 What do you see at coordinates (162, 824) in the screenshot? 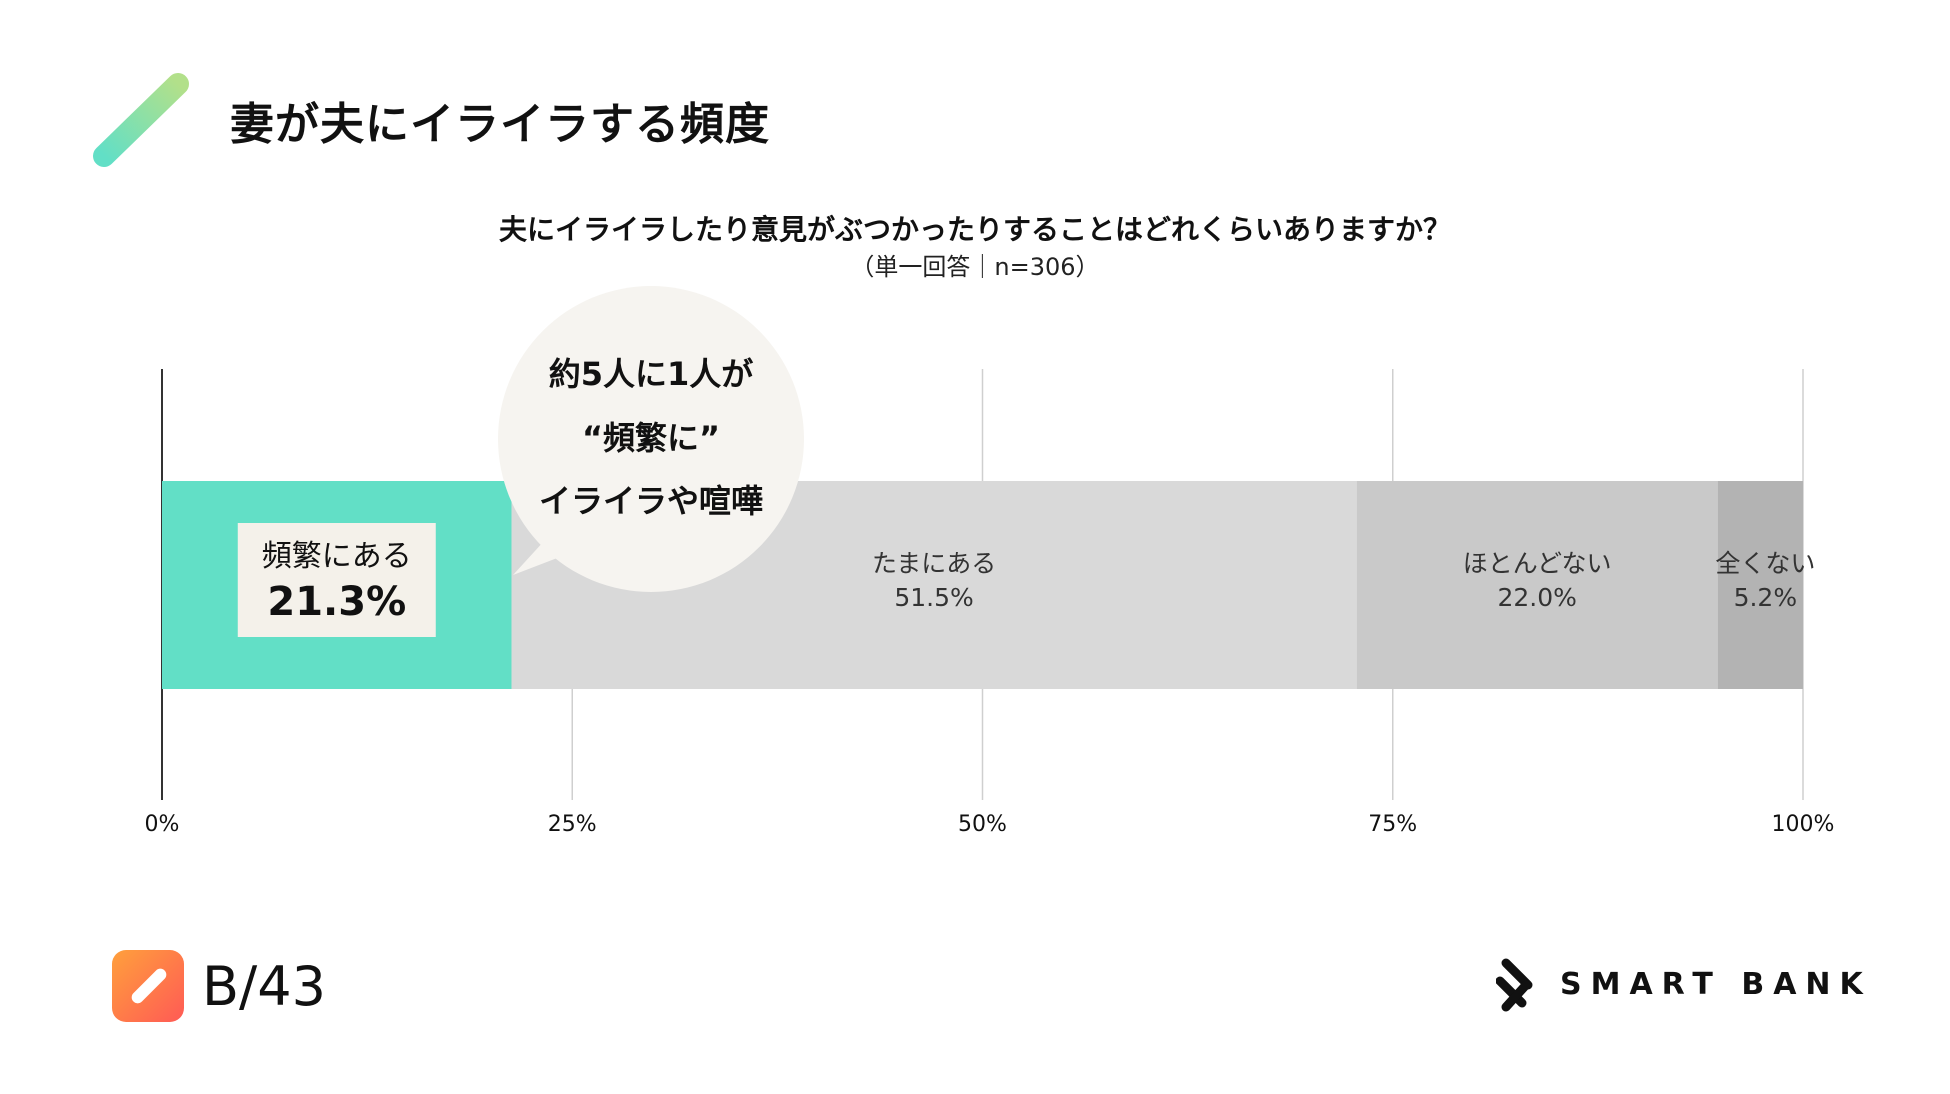
I see `x-tick-label: 0%` at bounding box center [162, 824].